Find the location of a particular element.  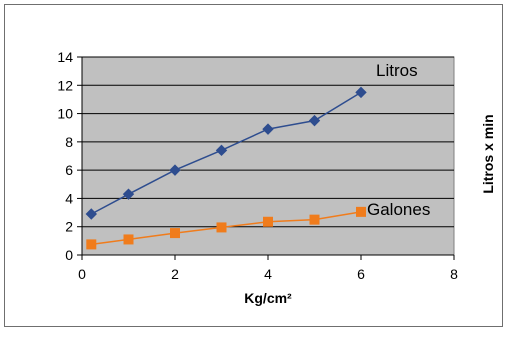

x-axis-title: Kg/cm² is located at coordinates (268, 298).